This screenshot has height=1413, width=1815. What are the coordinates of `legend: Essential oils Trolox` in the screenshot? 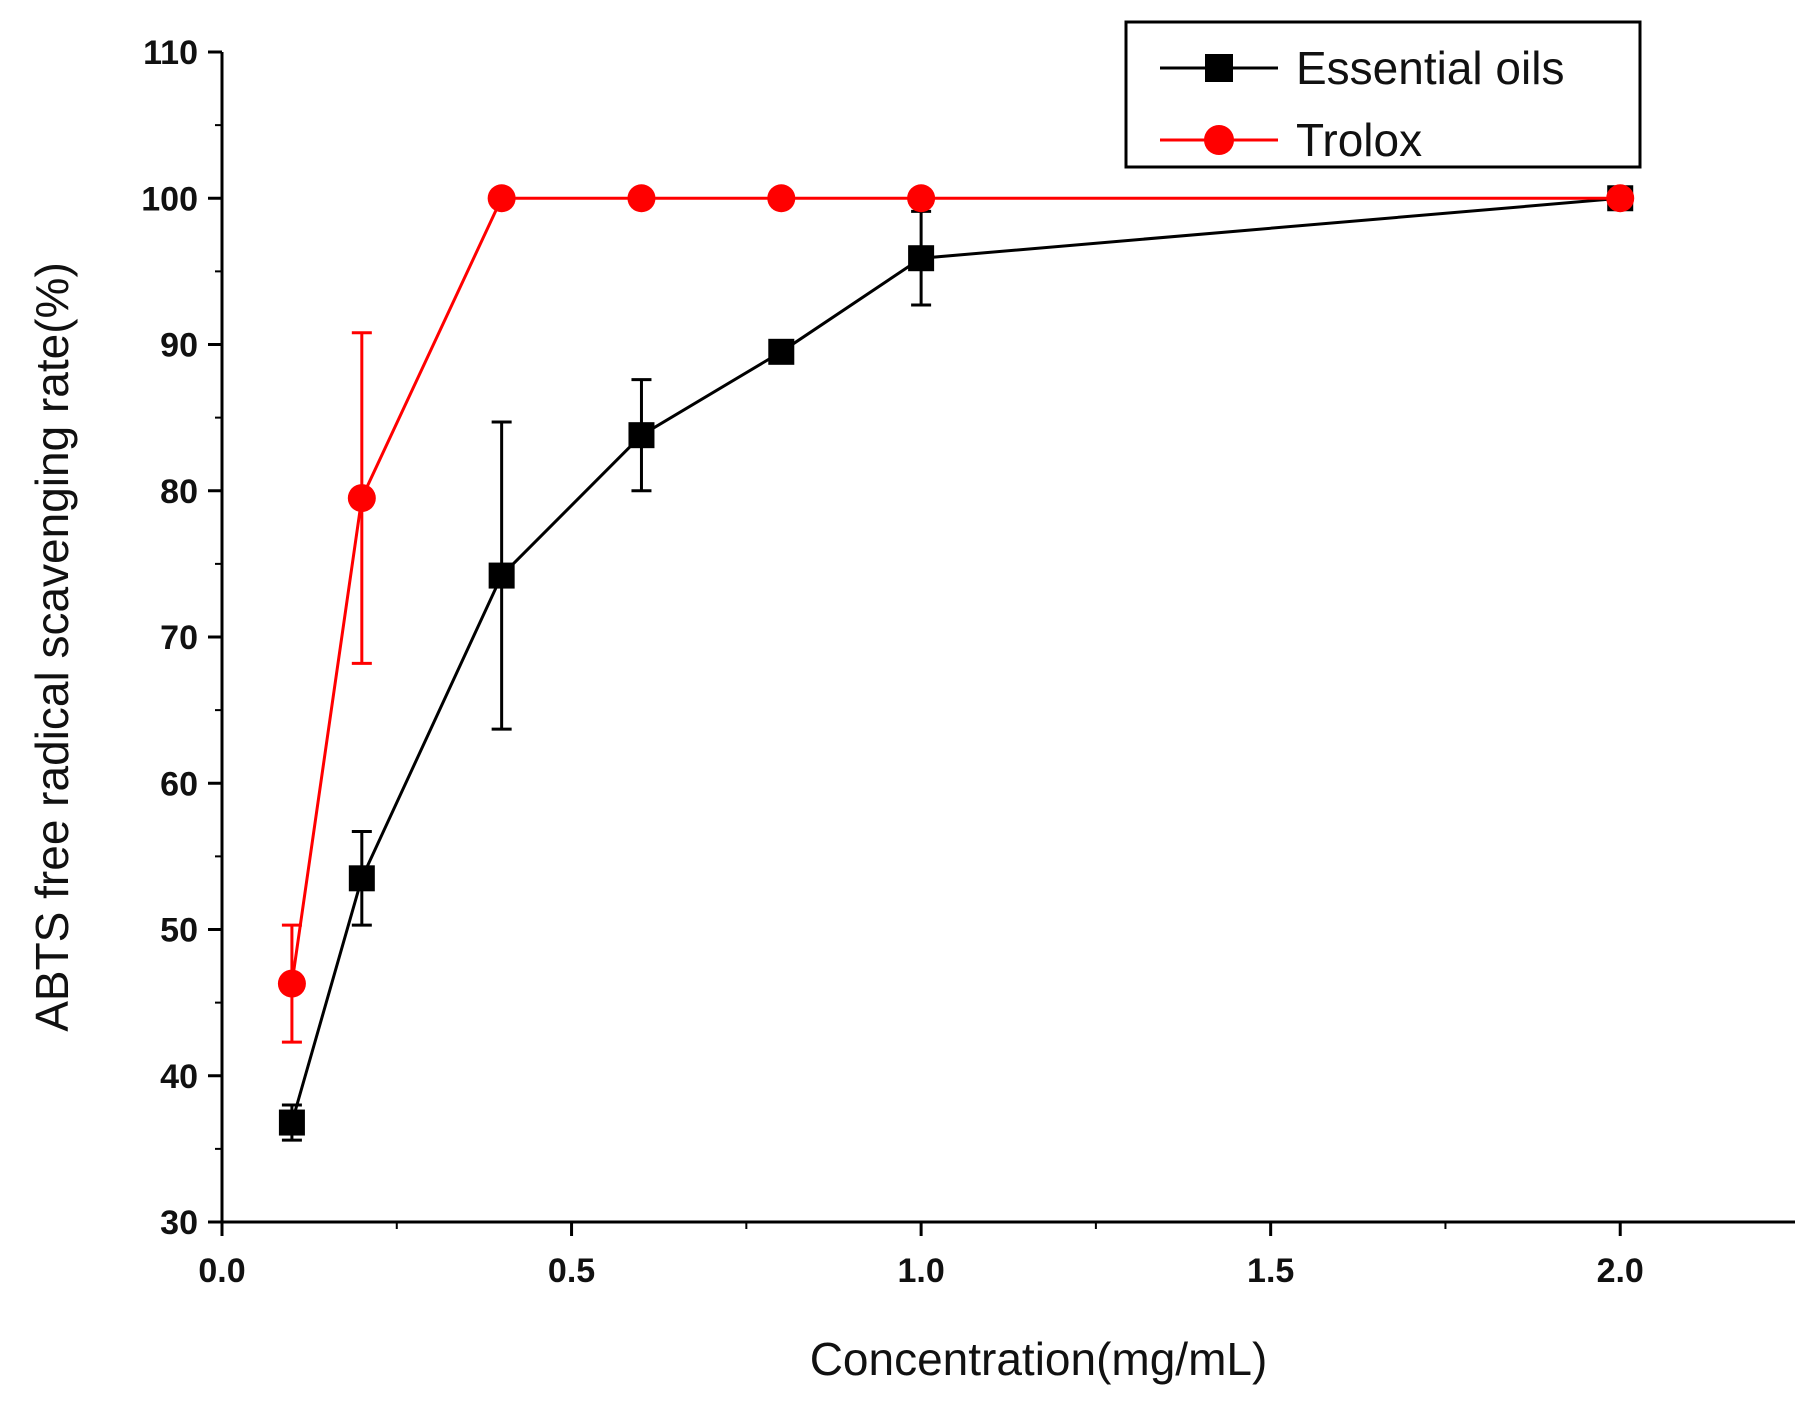 It's located at (1383, 94).